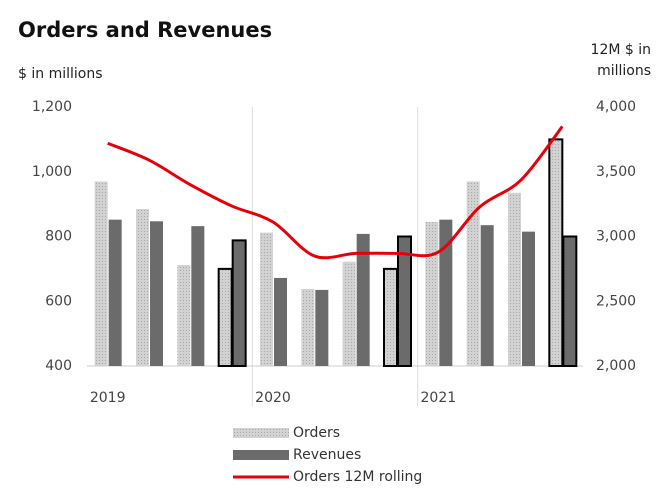 This screenshot has height=492, width=669. What do you see at coordinates (58, 301) in the screenshot?
I see `y-tick-label: 600` at bounding box center [58, 301].